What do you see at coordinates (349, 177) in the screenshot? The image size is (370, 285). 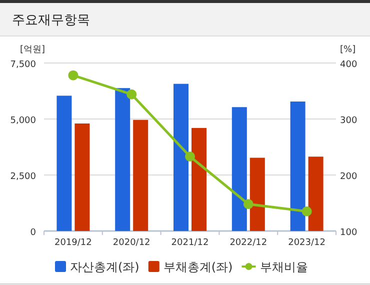 I see `y2-tick-label: 200` at bounding box center [349, 177].